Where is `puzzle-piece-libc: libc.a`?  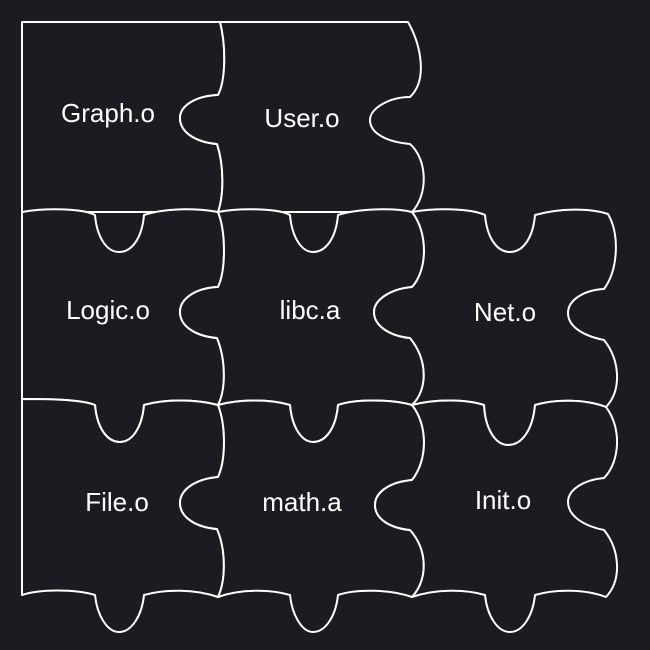
puzzle-piece-libc: libc.a is located at coordinates (302, 325).